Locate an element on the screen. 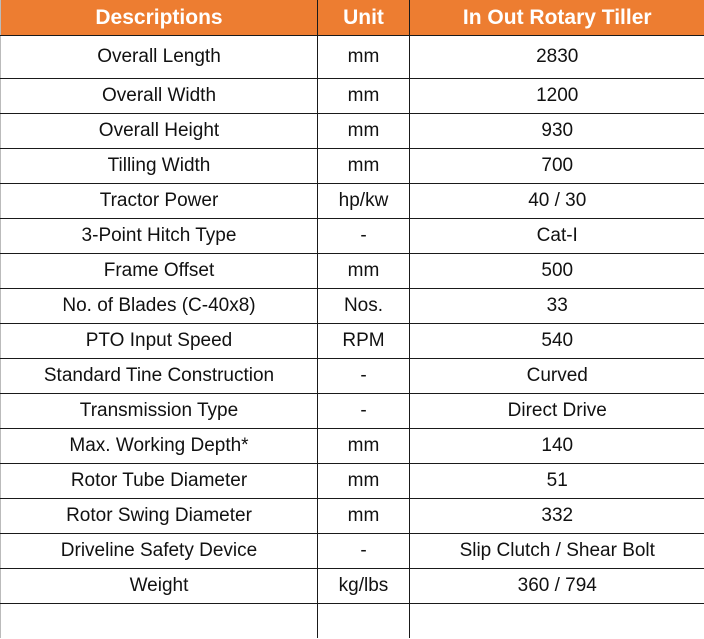 The height and width of the screenshot is (639, 704). table-row: 3-Point Hitch Type - Cat-I is located at coordinates (352, 236).